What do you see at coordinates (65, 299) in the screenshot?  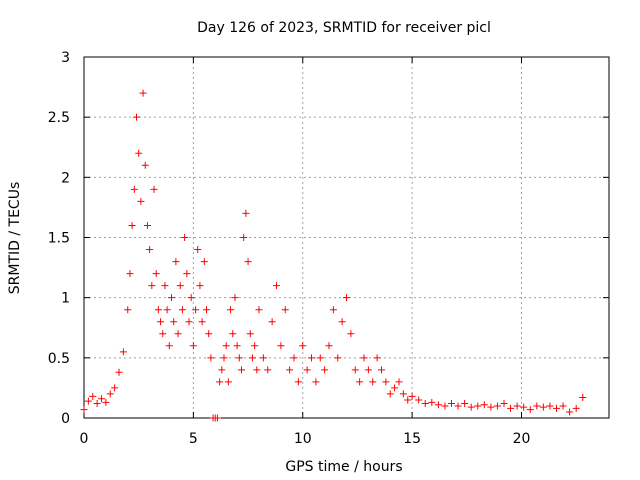 I see `y-tick-label: 1` at bounding box center [65, 299].